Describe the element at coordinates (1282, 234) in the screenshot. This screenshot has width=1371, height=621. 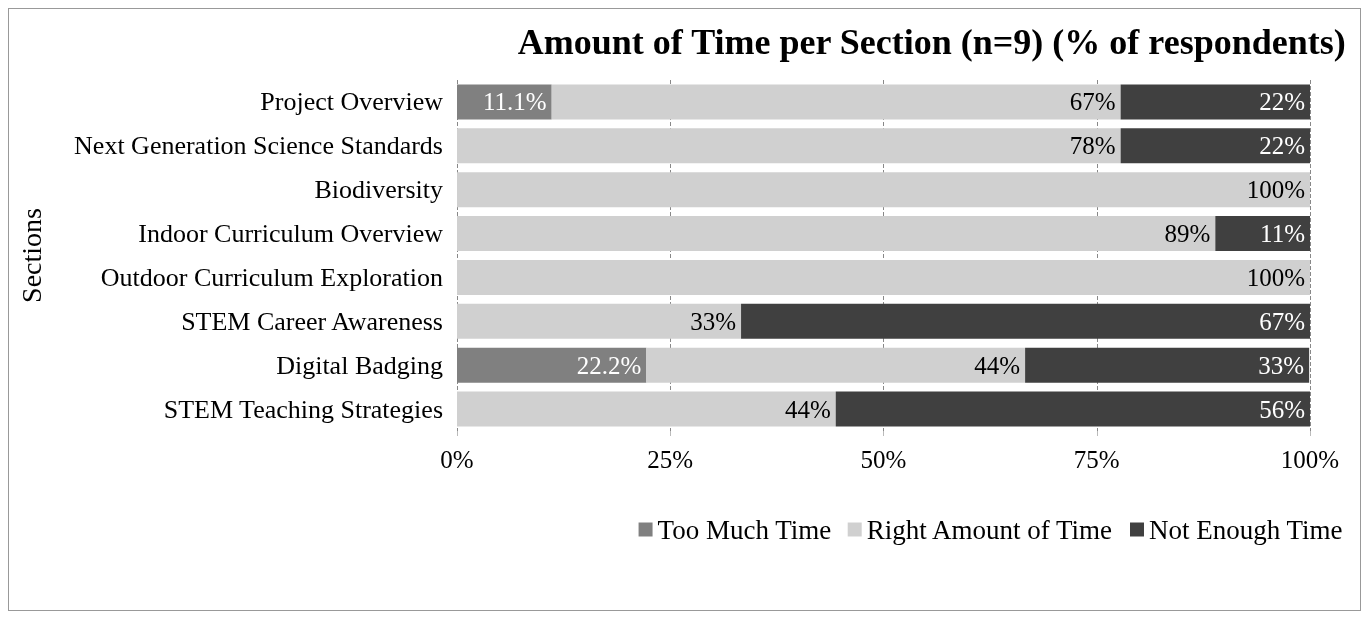
I see `data-label: 11%` at that location.